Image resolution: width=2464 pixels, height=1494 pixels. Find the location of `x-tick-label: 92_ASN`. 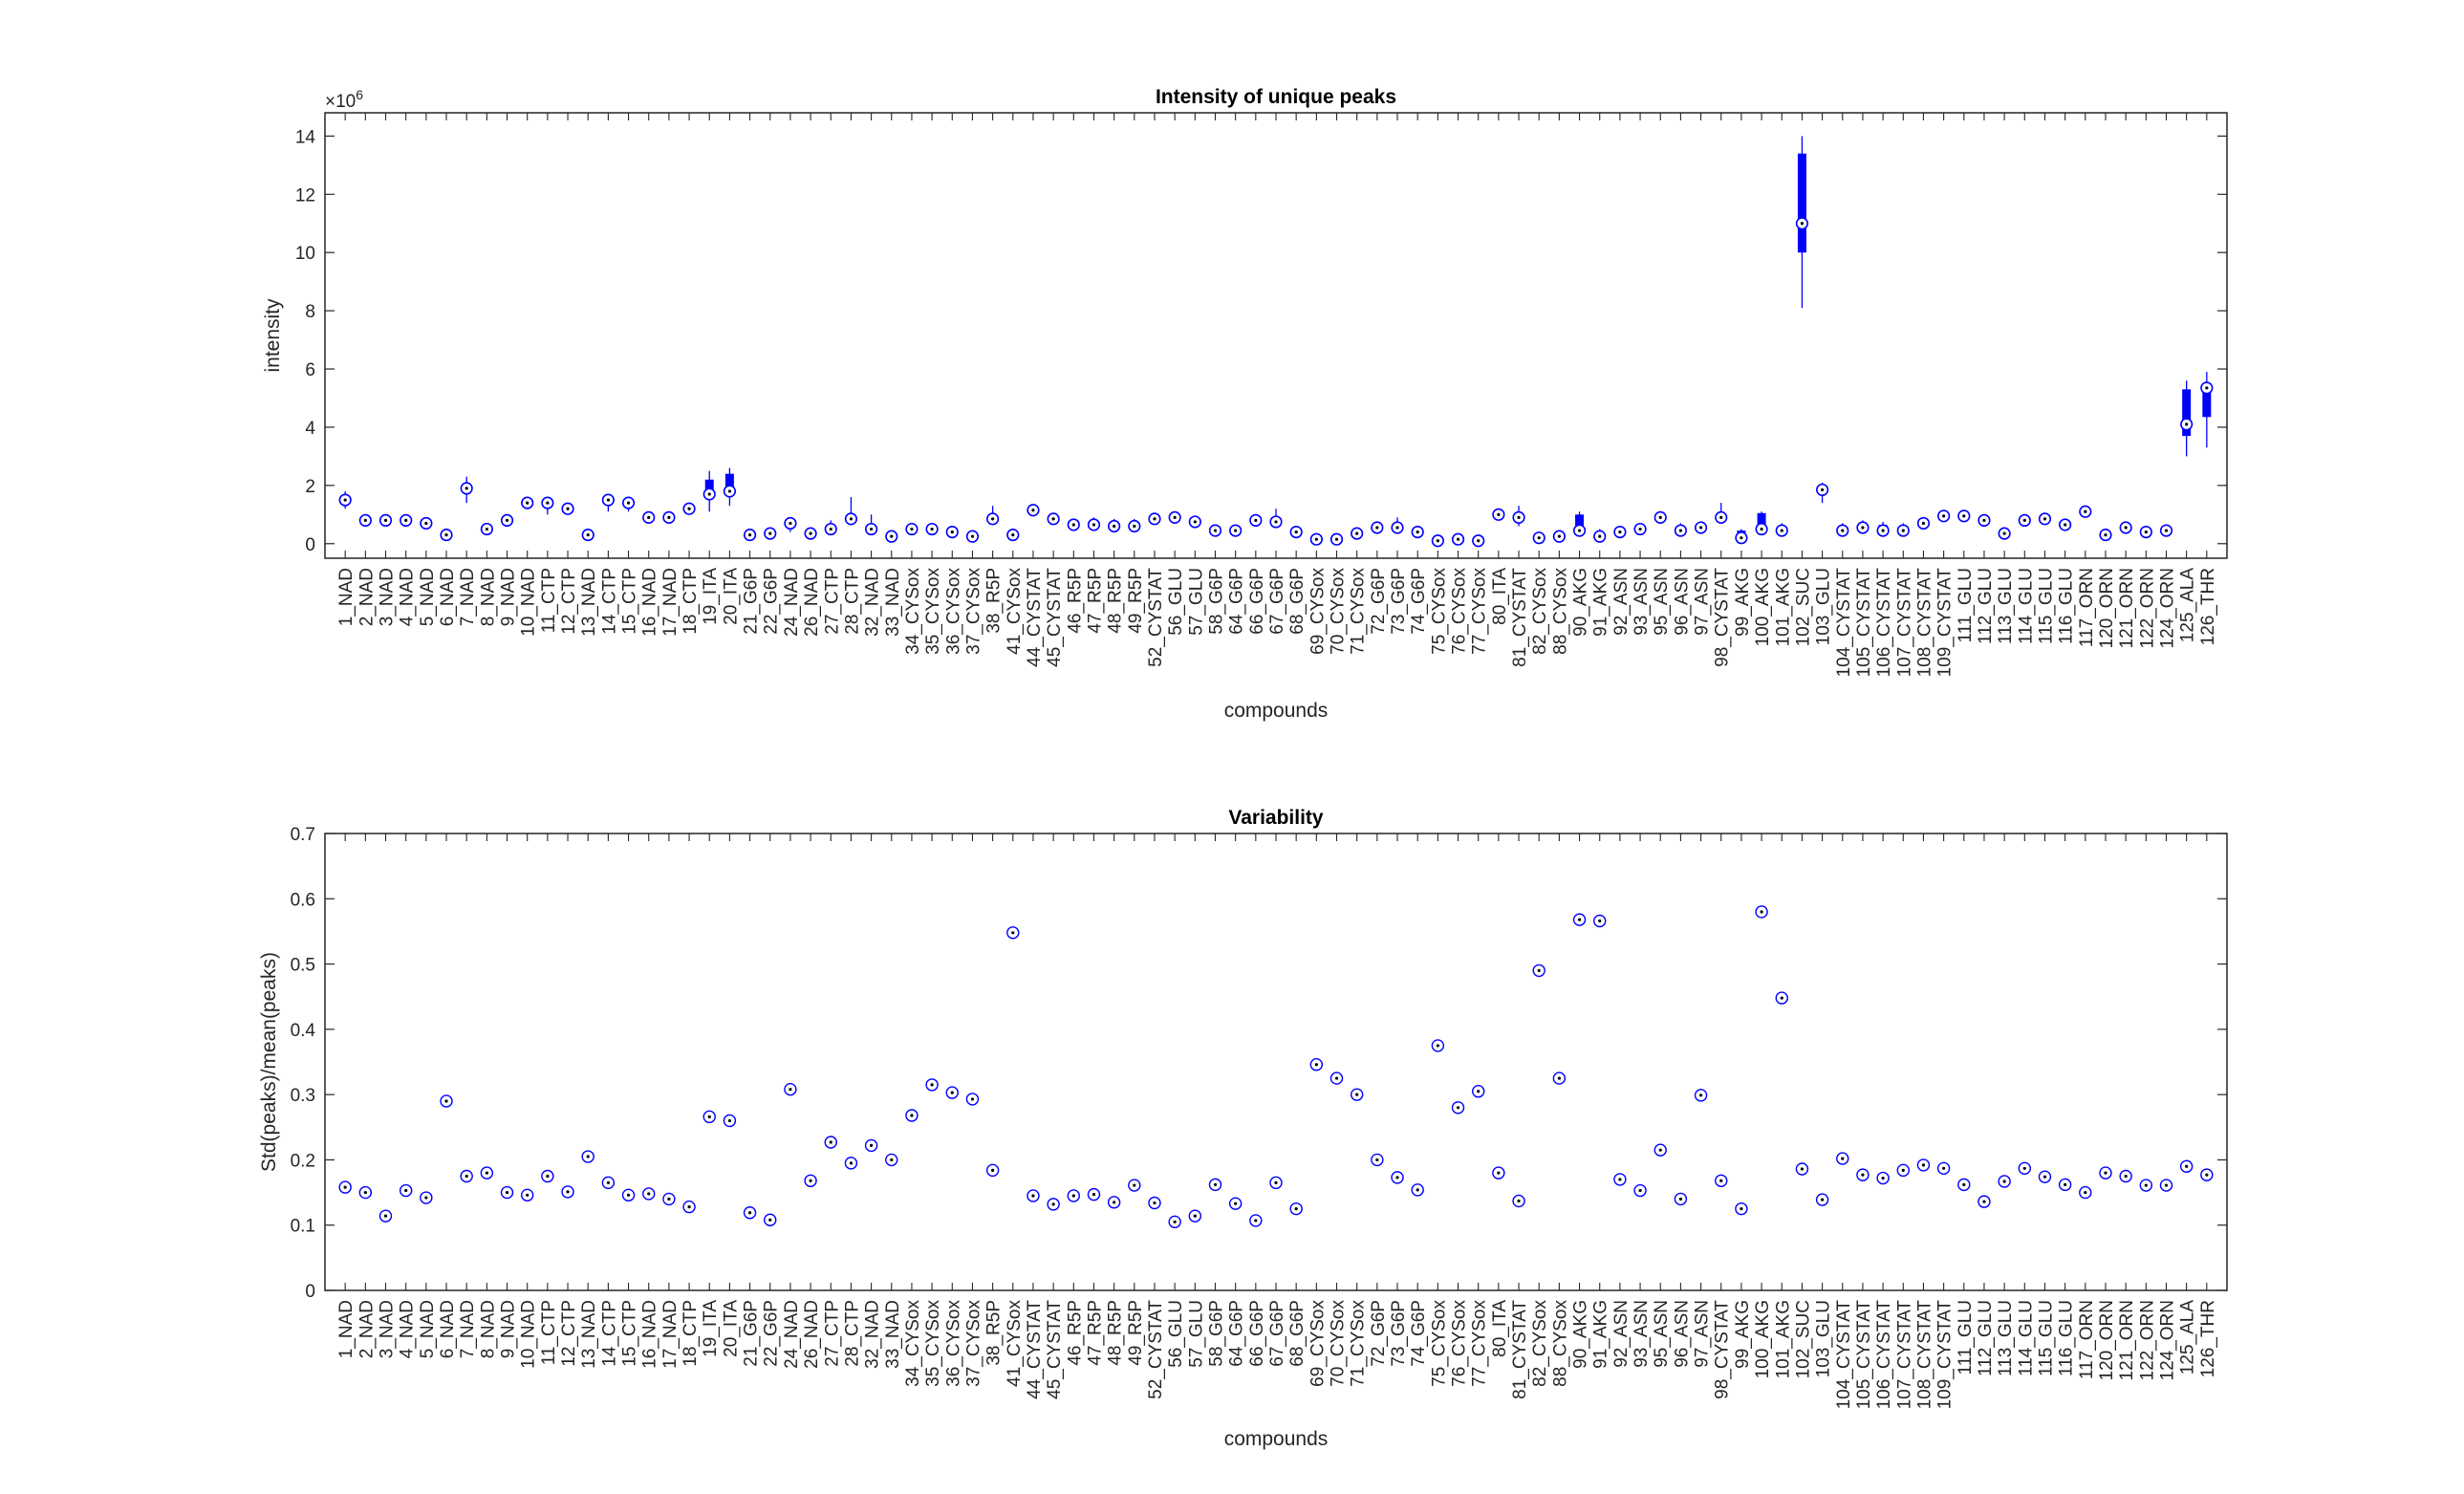

x-tick-label: 92_ASN is located at coordinates (1621, 1334).